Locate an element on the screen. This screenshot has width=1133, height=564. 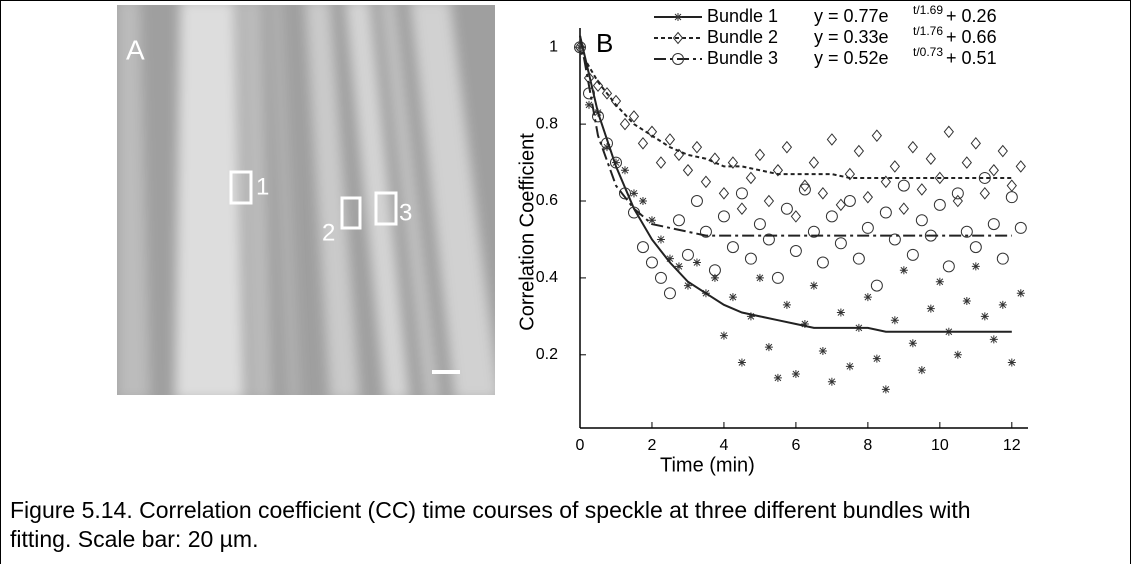
legend-marker is located at coordinates (678, 17).